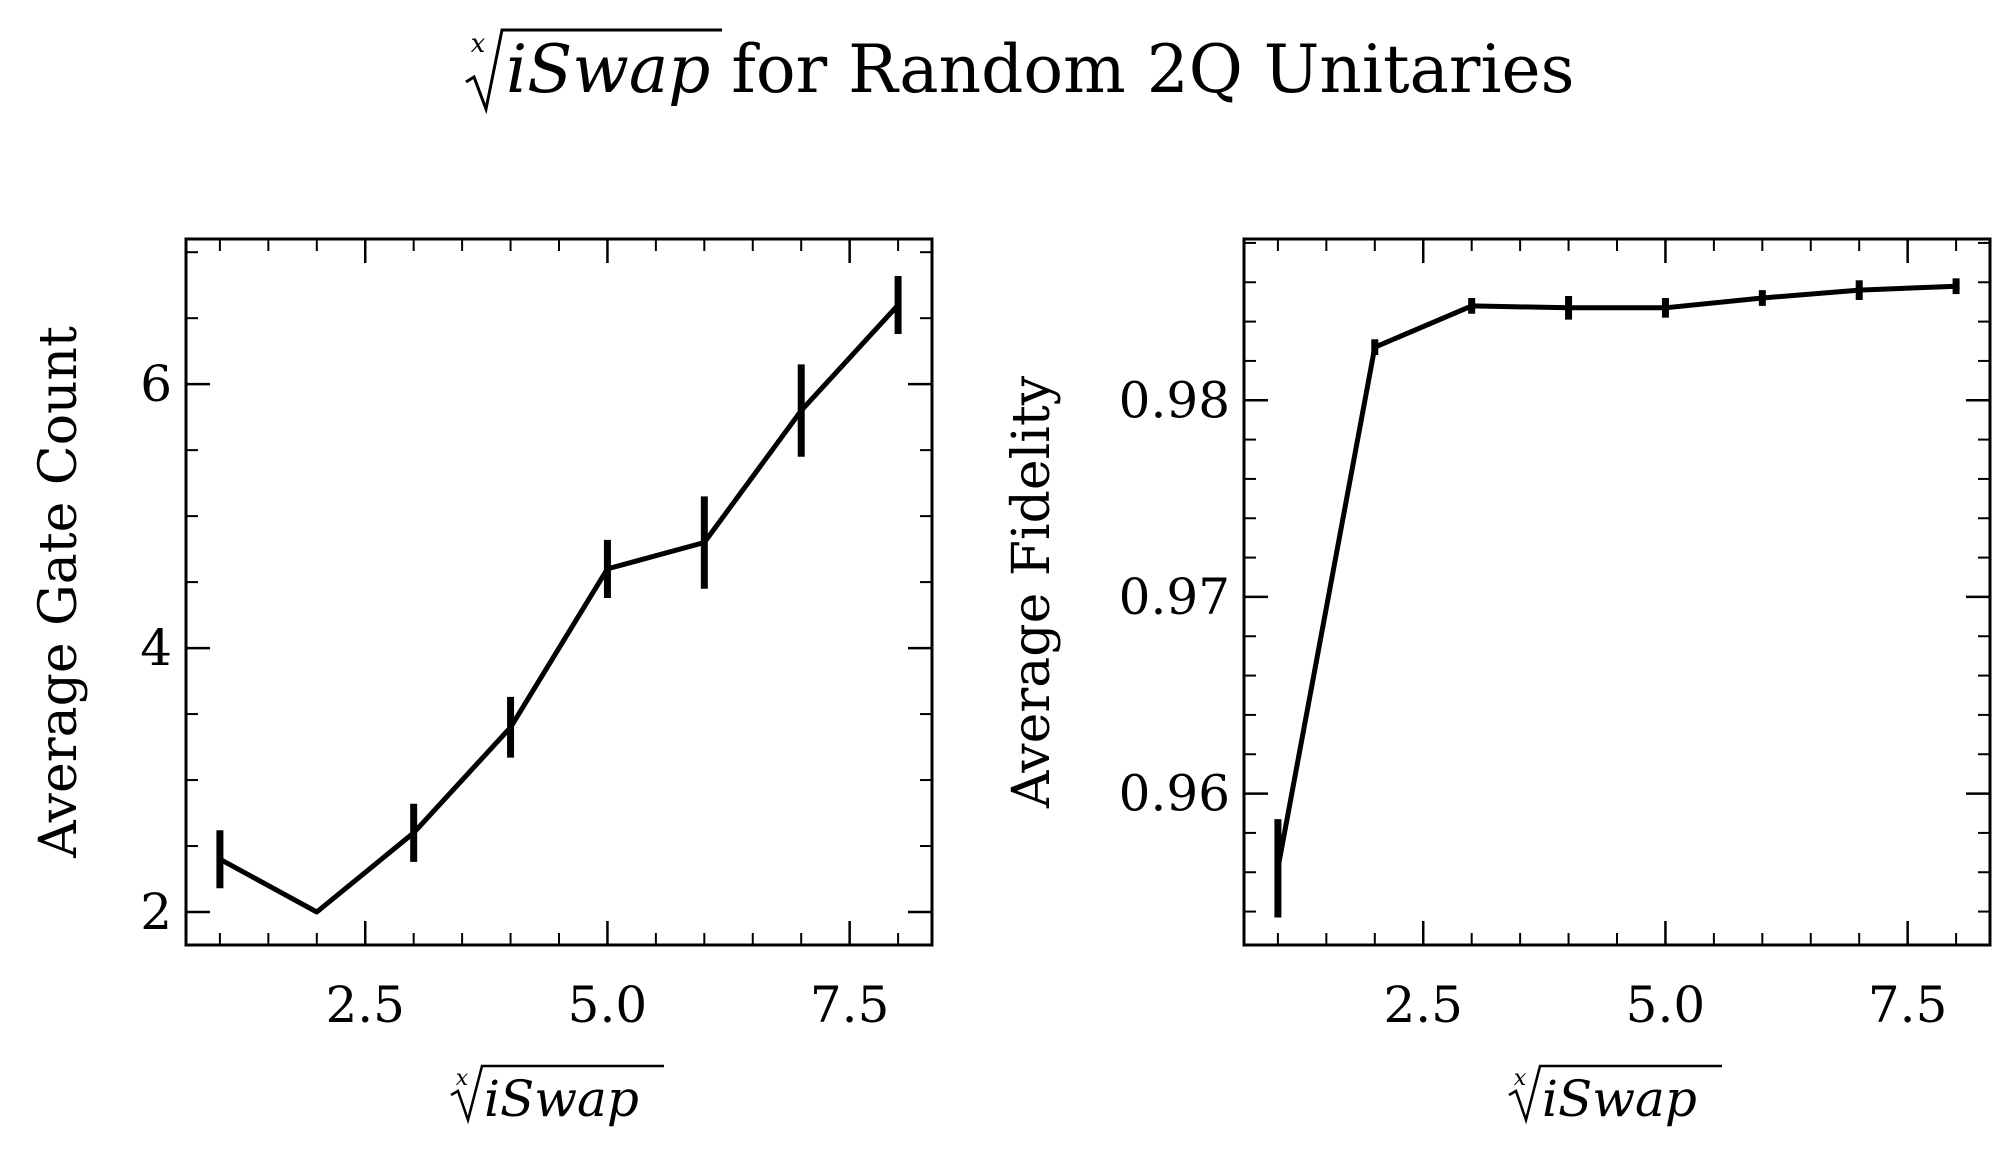 The image size is (2016, 1164). What do you see at coordinates (156, 648) in the screenshot?
I see `gate-count-y-tick-label: 4` at bounding box center [156, 648].